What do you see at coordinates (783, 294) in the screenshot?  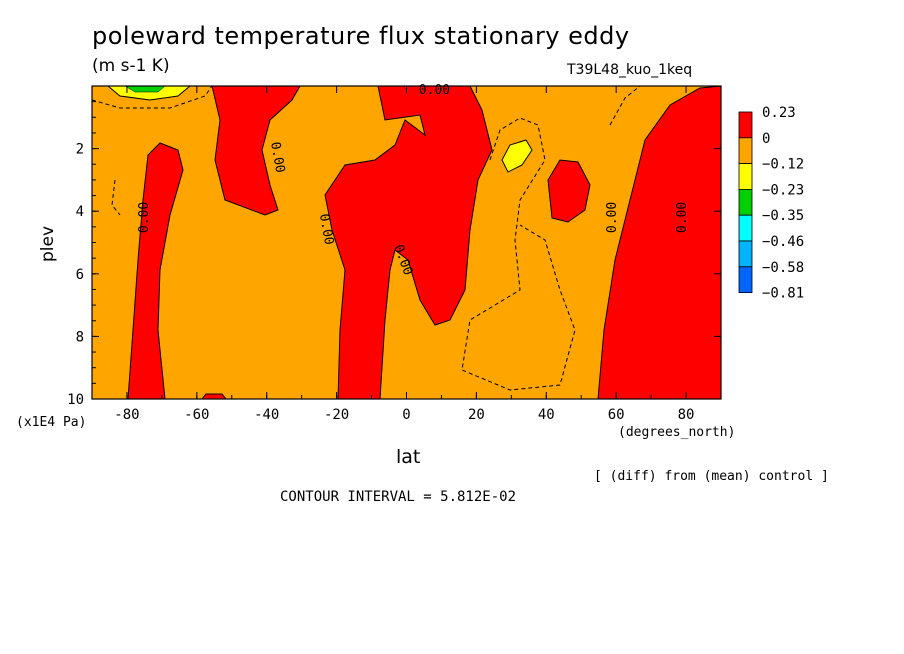 I see `legend-label: −0.81` at bounding box center [783, 294].